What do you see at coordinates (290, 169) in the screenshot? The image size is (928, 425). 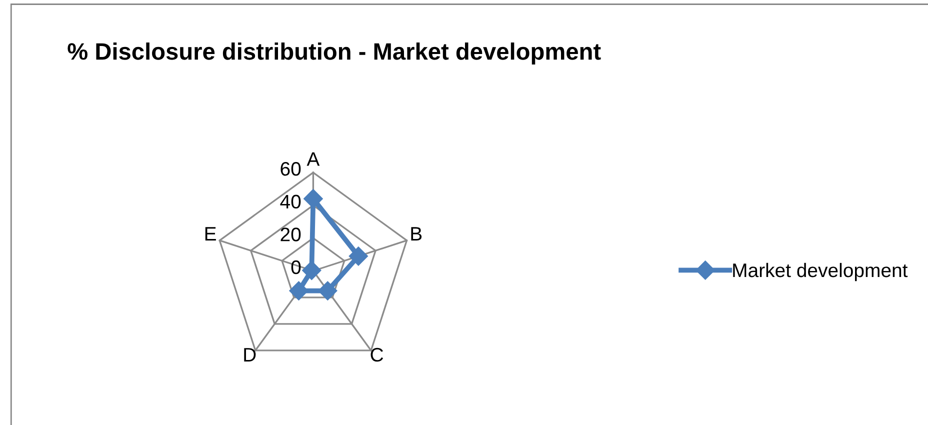 I see `y-tick-label: 60` at bounding box center [290, 169].